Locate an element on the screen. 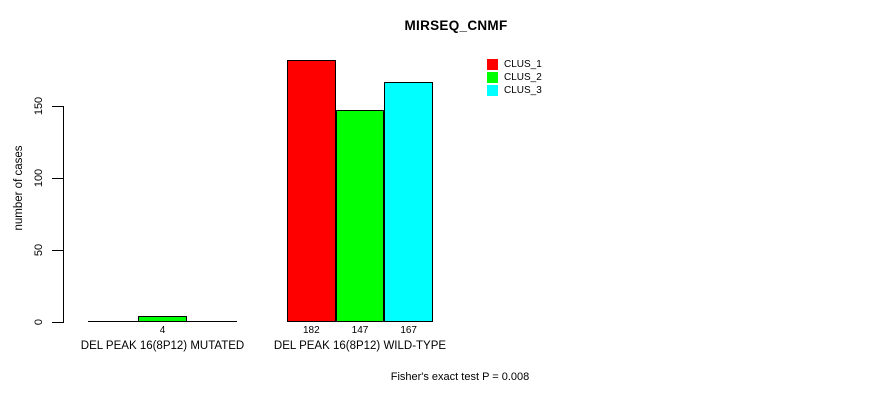  legend: CLUS_1 CLUS_2 CLUS_3 is located at coordinates (514, 78).